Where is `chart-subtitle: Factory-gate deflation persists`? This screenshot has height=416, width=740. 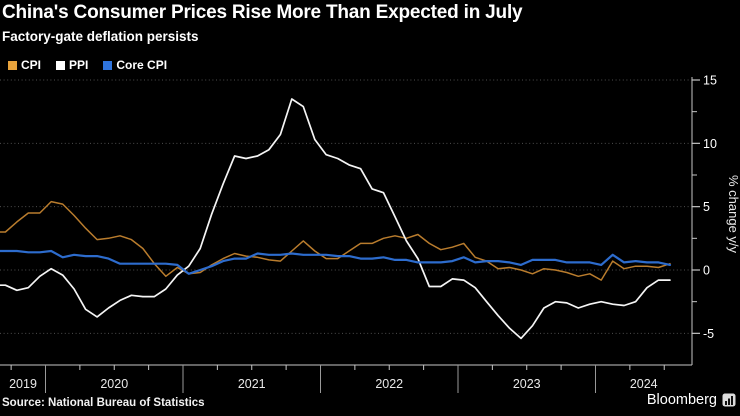 chart-subtitle: Factory-gate deflation persists is located at coordinates (100, 36).